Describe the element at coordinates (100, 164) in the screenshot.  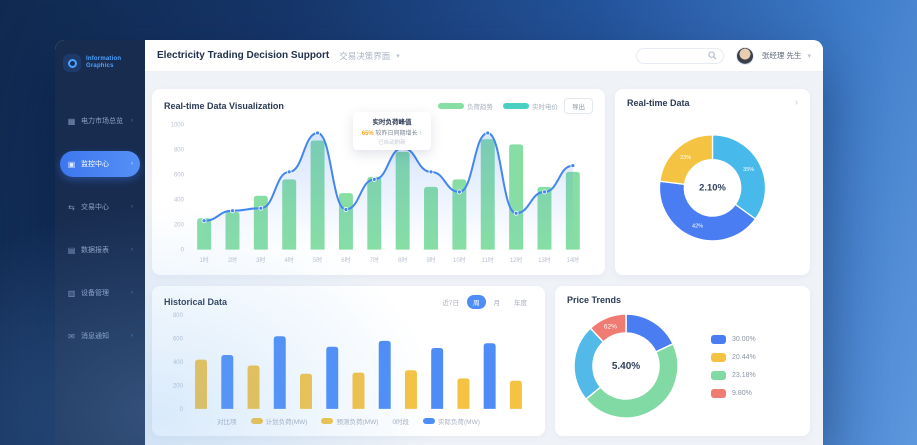
I see `sidebar-item-1: ▣ 监控中心 ›` at that location.